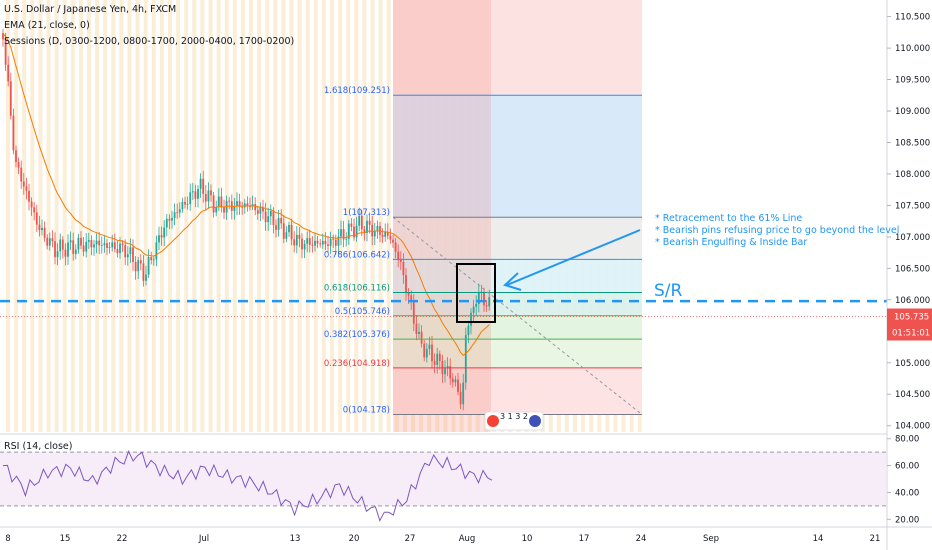  What do you see at coordinates (584, 539) in the screenshot?
I see `time-tick-label: 17` at bounding box center [584, 539].